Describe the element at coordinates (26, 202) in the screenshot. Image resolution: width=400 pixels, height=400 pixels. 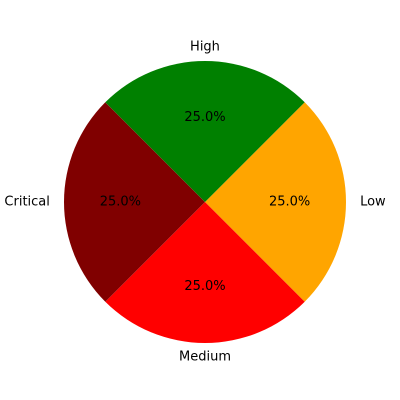
I see `category-label-critical: Critical` at that location.